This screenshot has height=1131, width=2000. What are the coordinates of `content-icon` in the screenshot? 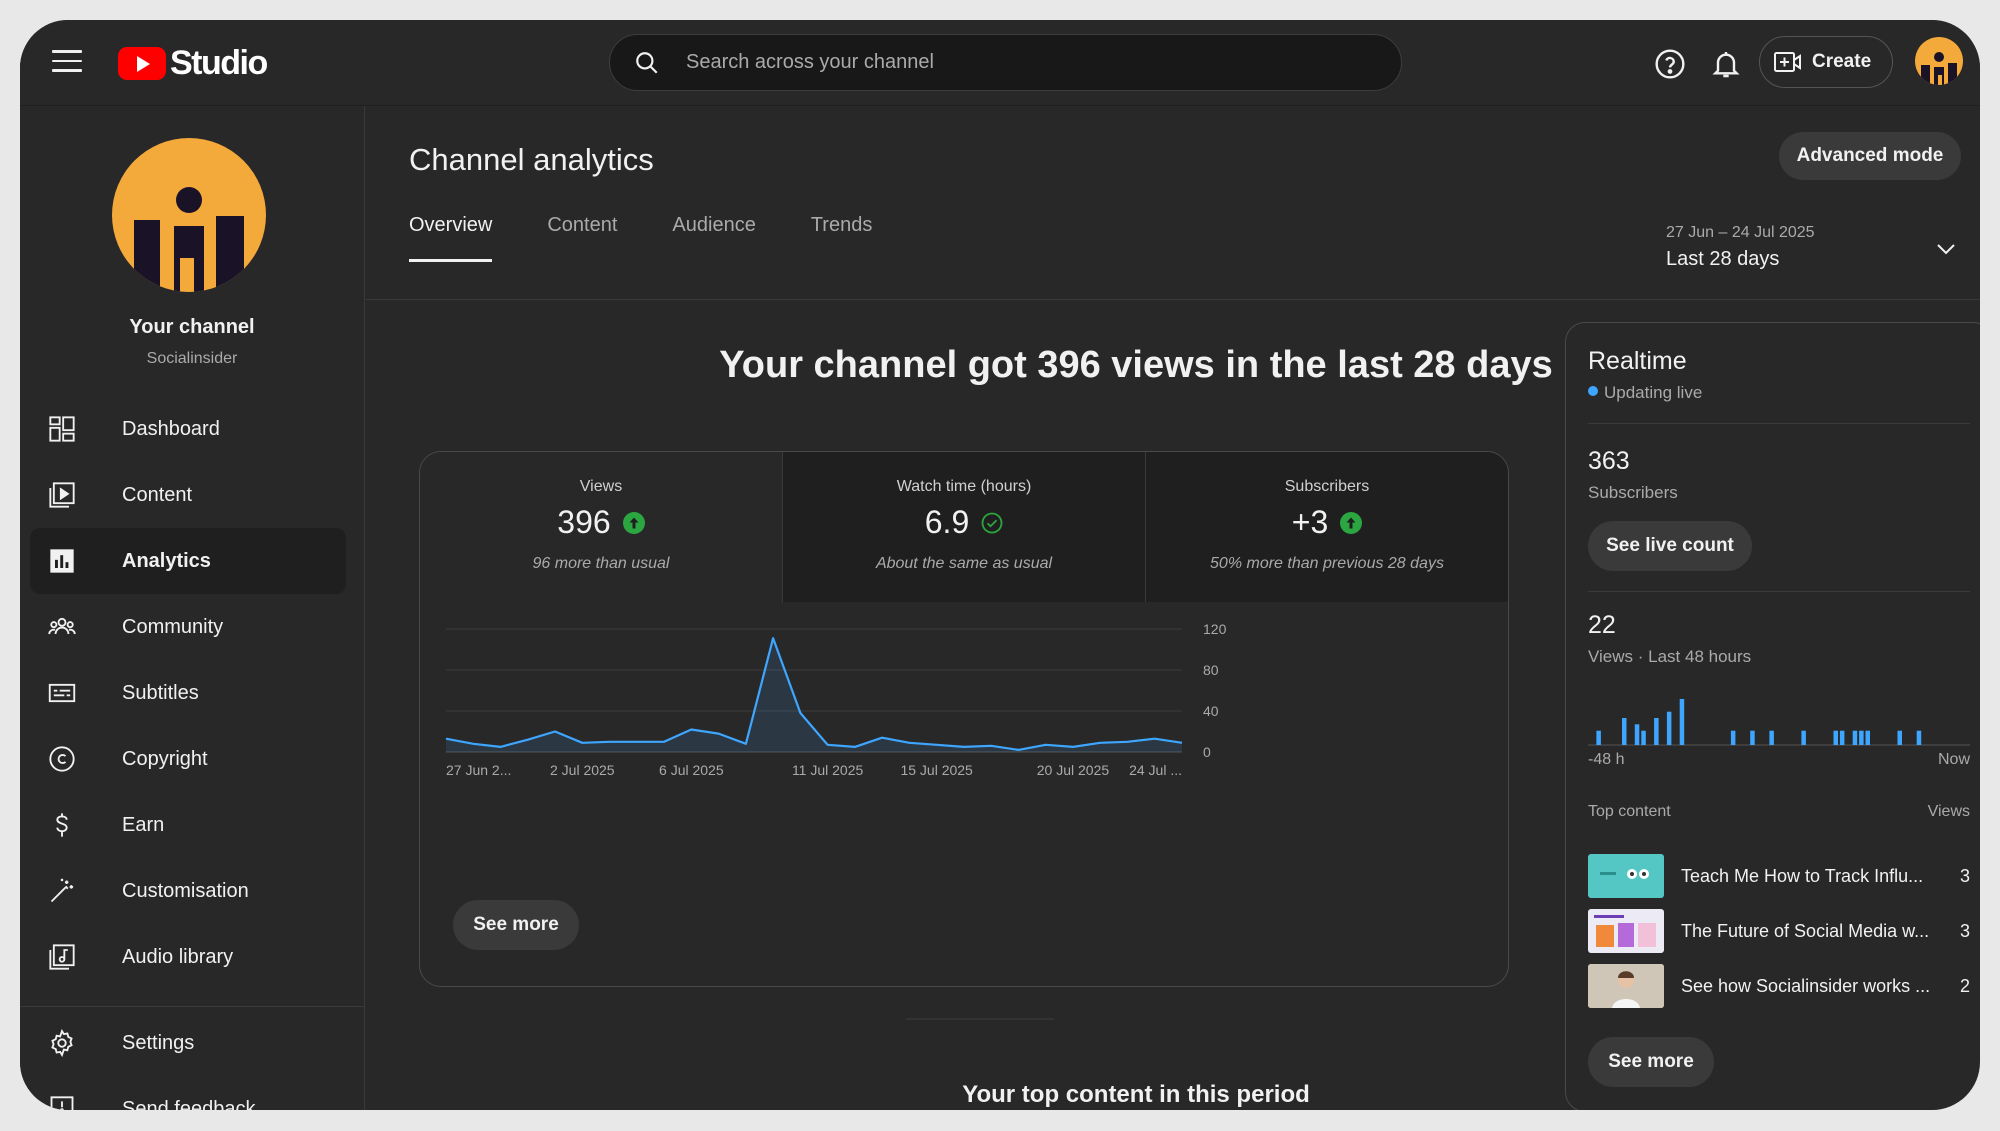 It's located at (62, 495).